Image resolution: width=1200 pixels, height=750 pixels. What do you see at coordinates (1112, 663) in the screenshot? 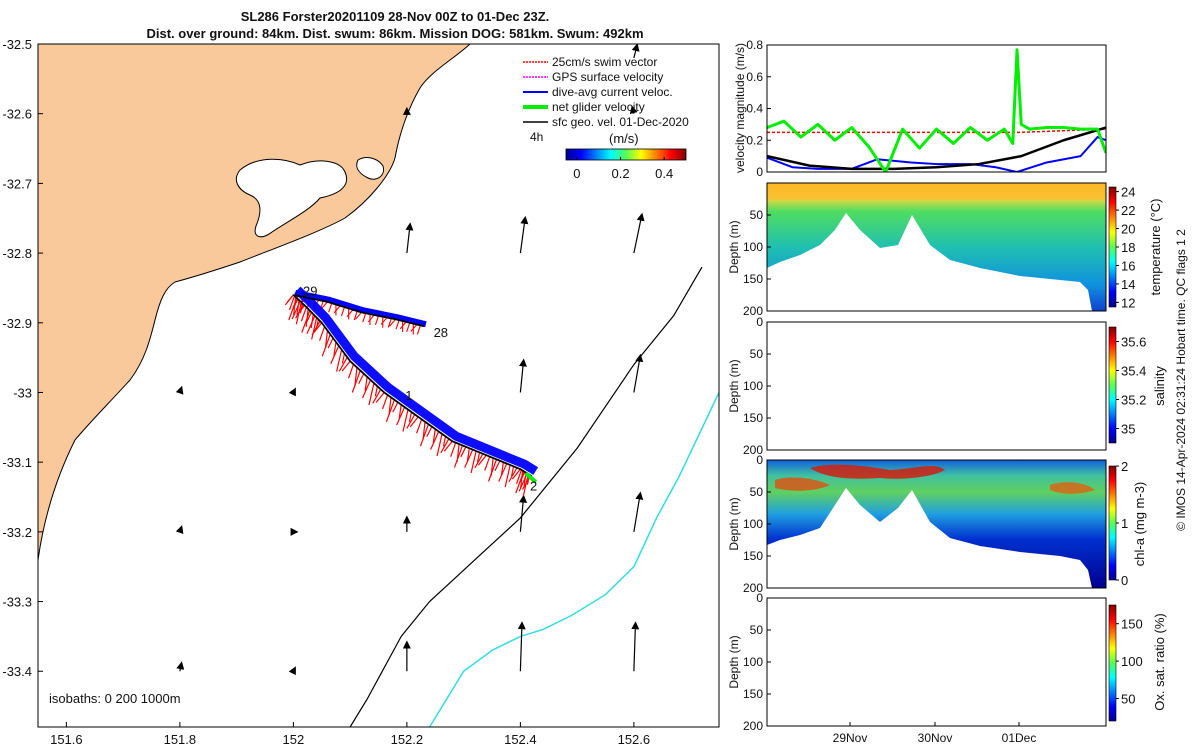
I see `oxygen-colorbar` at bounding box center [1112, 663].